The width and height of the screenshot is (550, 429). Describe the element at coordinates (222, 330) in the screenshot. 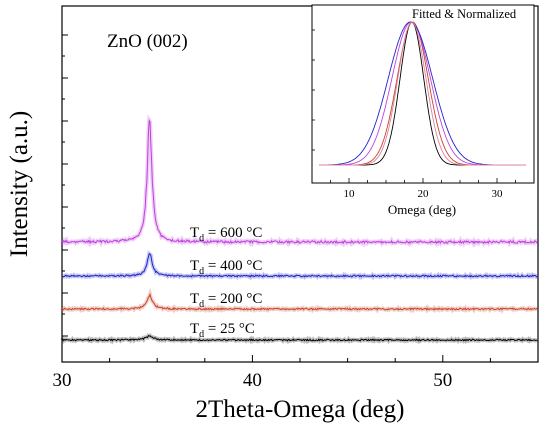

I see `series-label: Td = 25 °C` at that location.